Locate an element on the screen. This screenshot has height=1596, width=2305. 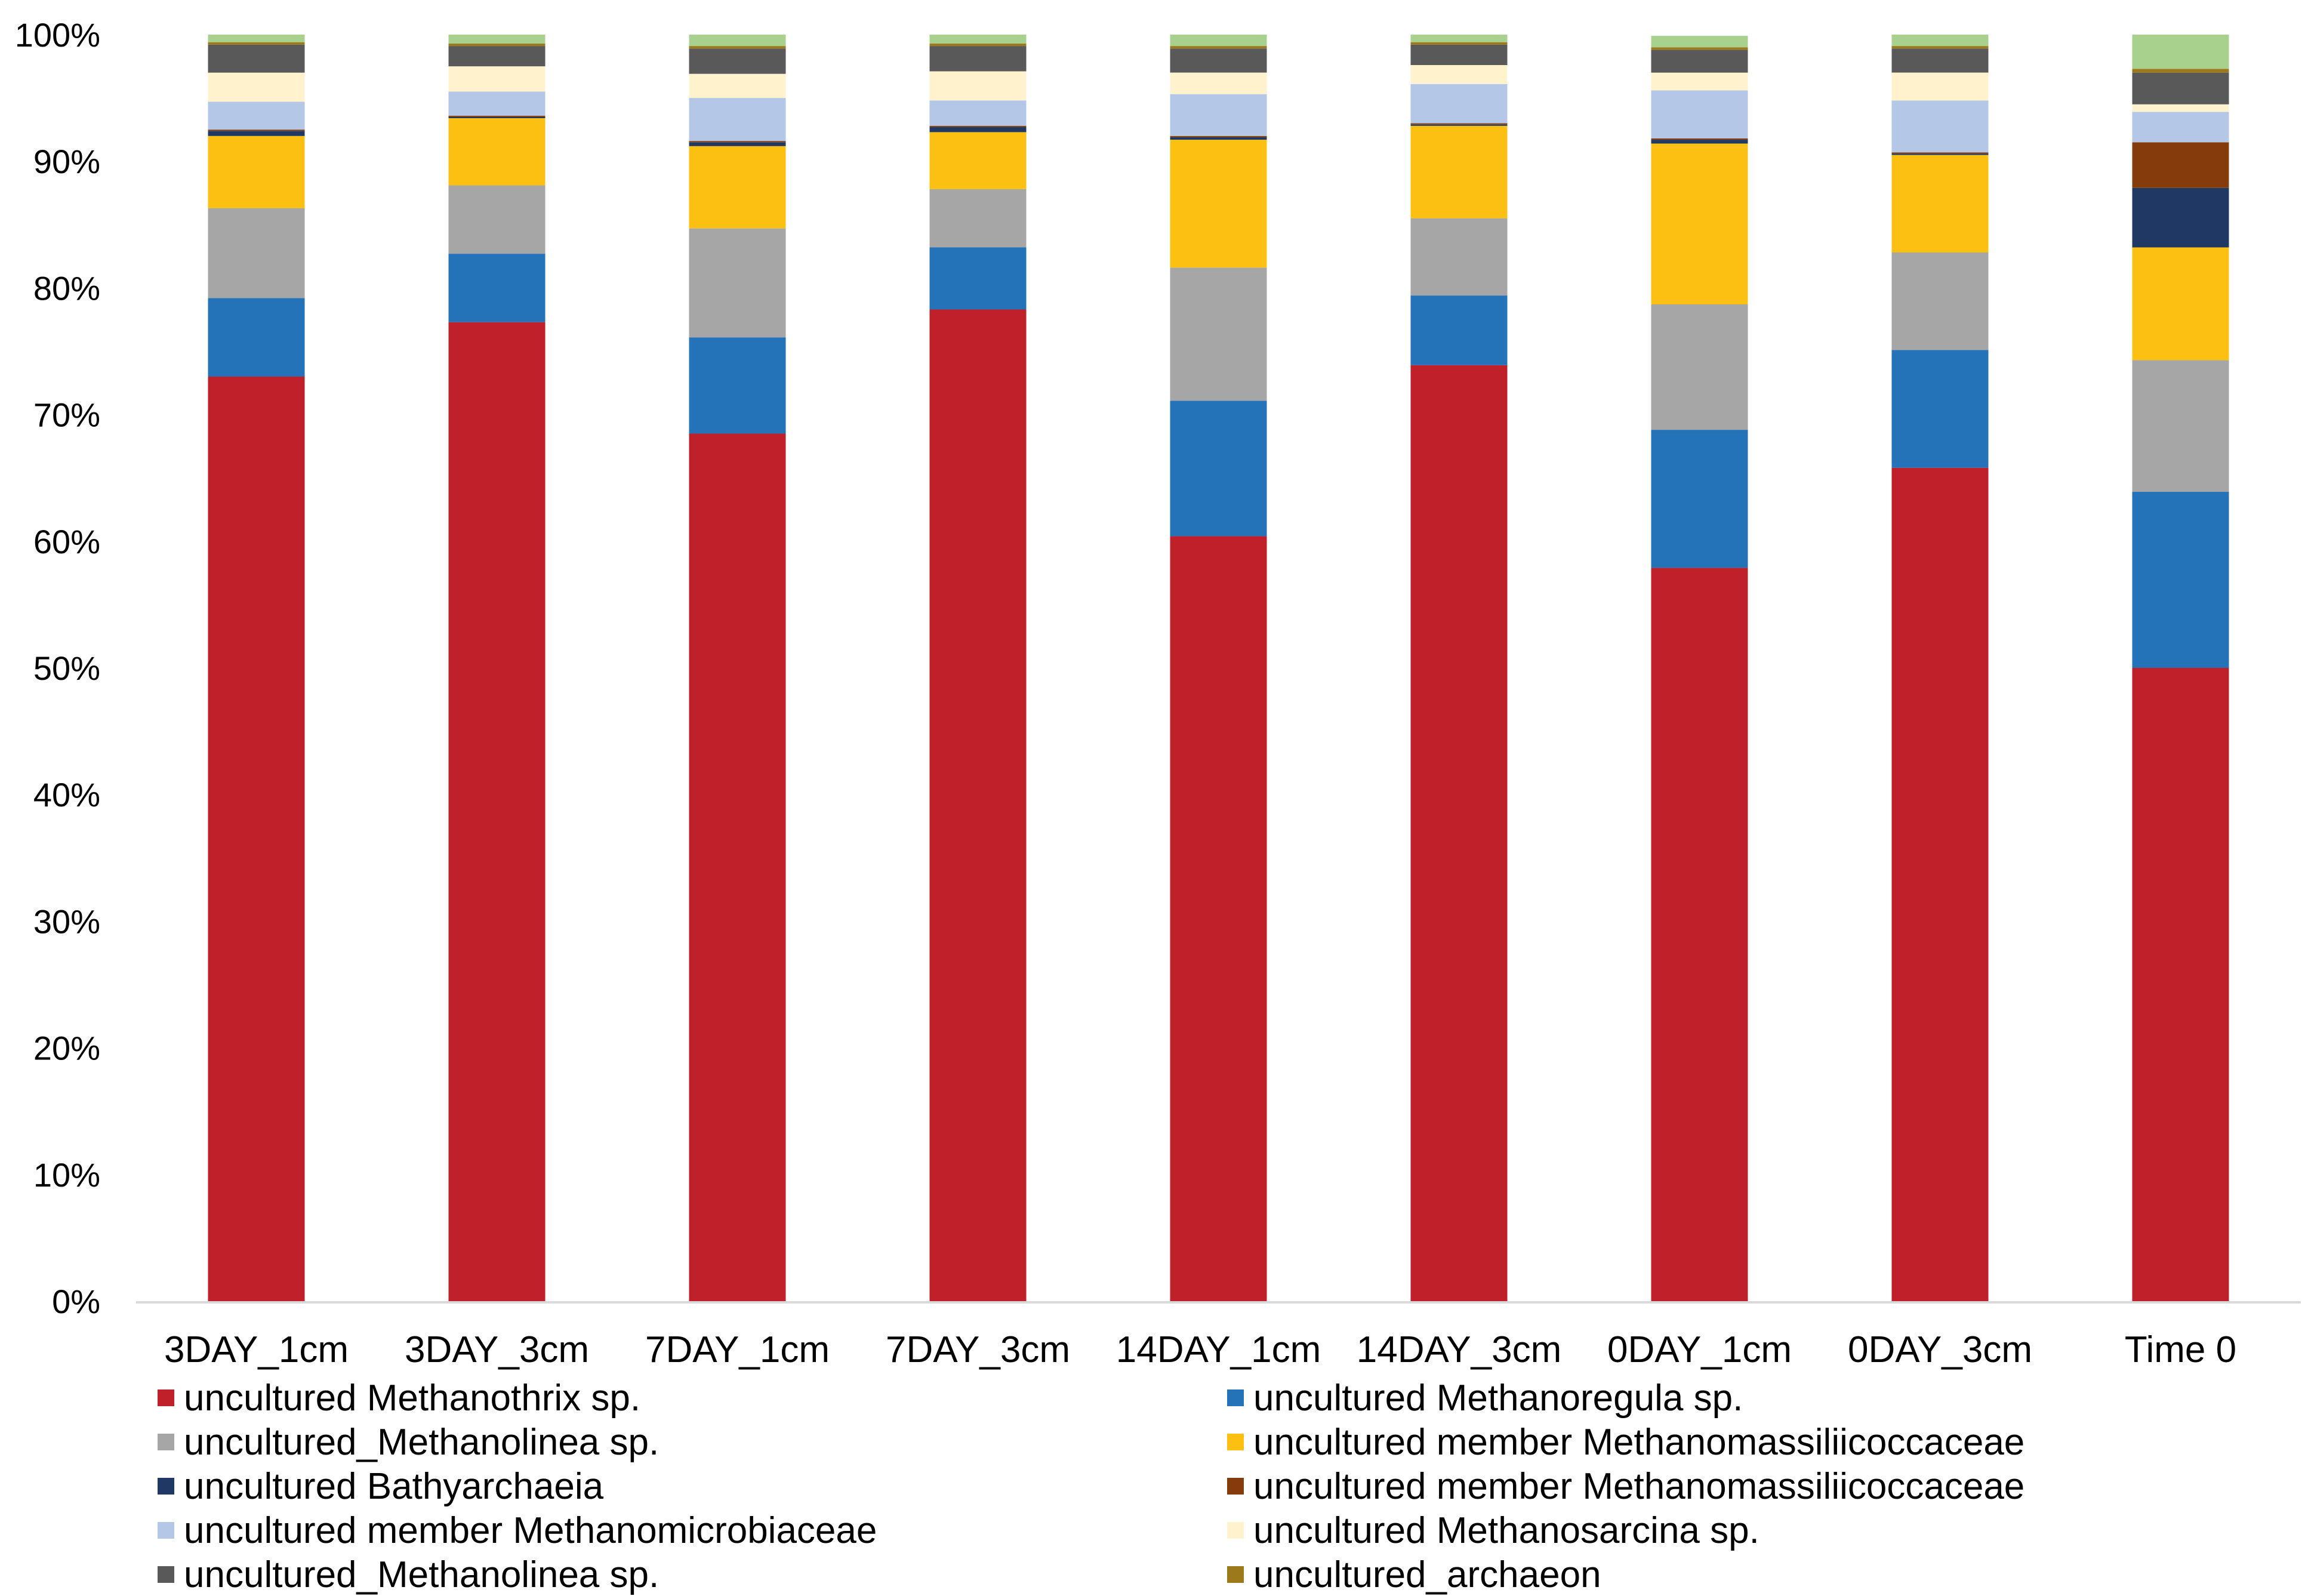
y-tick-label: 0% is located at coordinates (76, 1301).